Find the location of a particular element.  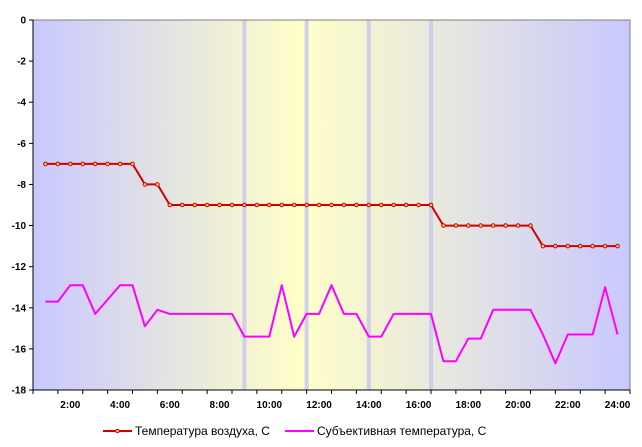

x-tick-label: 8:00 is located at coordinates (220, 405).